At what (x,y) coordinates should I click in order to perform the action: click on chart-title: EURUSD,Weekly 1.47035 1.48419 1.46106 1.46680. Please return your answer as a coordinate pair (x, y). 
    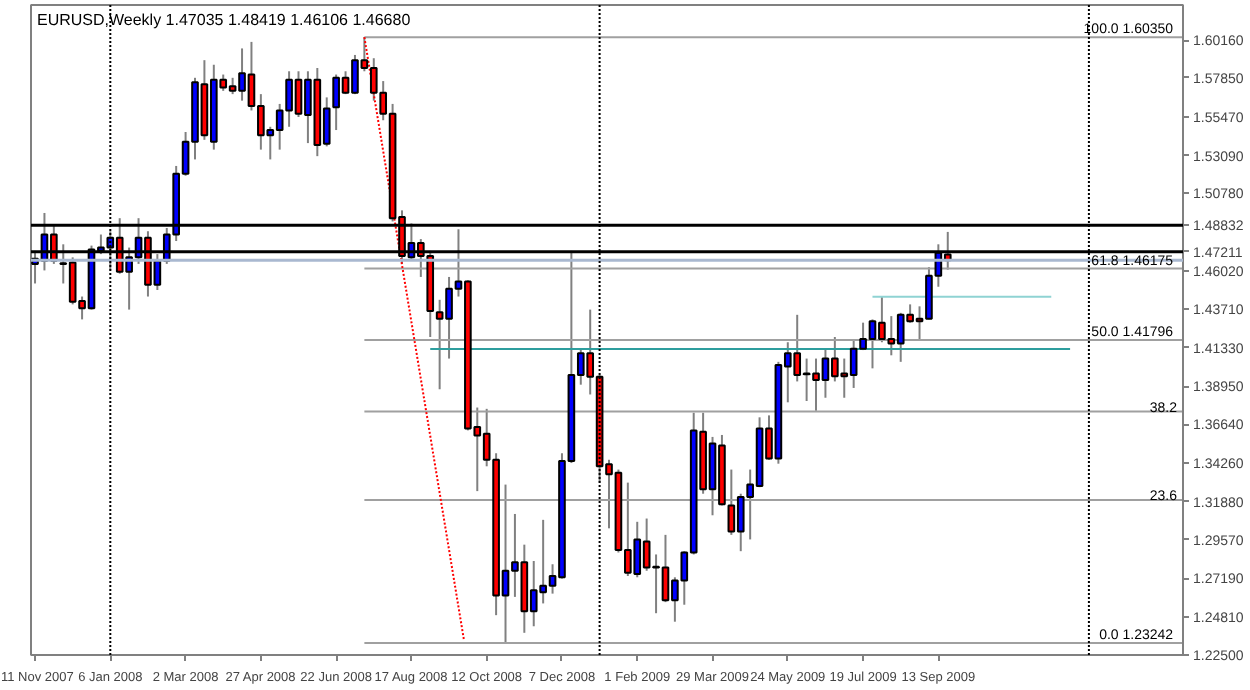
    Looking at the image, I should click on (224, 20).